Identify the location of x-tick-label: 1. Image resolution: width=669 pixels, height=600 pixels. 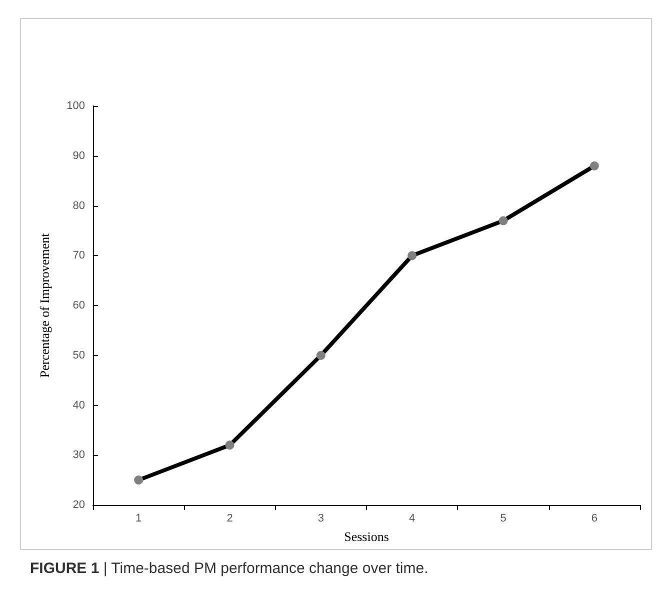
(139, 518).